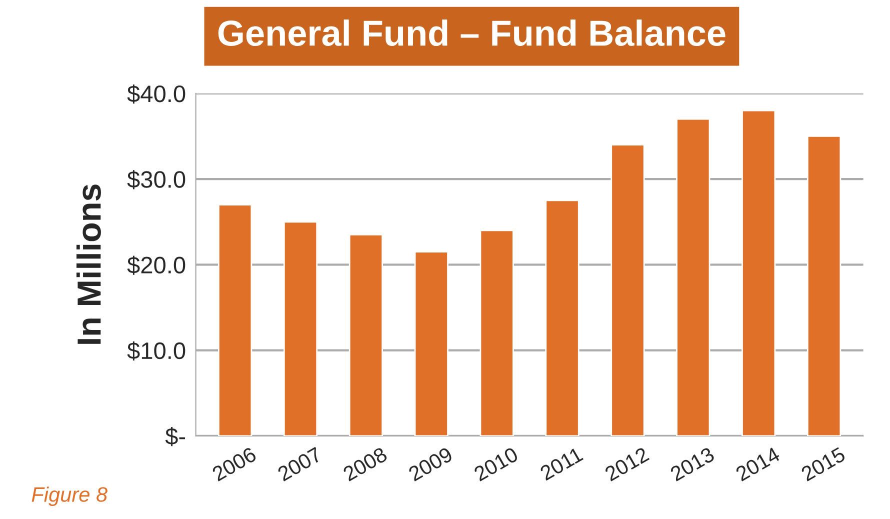  Describe the element at coordinates (757, 464) in the screenshot. I see `x-tick-label: 2014` at that location.